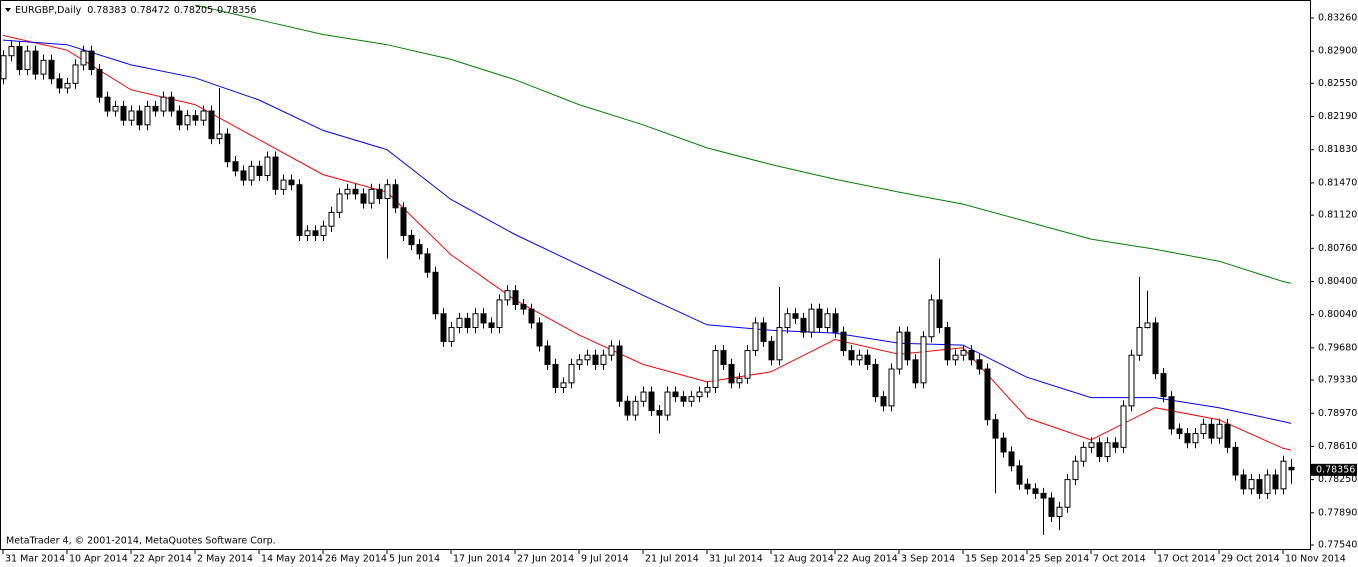 The height and width of the screenshot is (567, 1358). I want to click on y-tick-label: 0.80400, so click(1337, 281).